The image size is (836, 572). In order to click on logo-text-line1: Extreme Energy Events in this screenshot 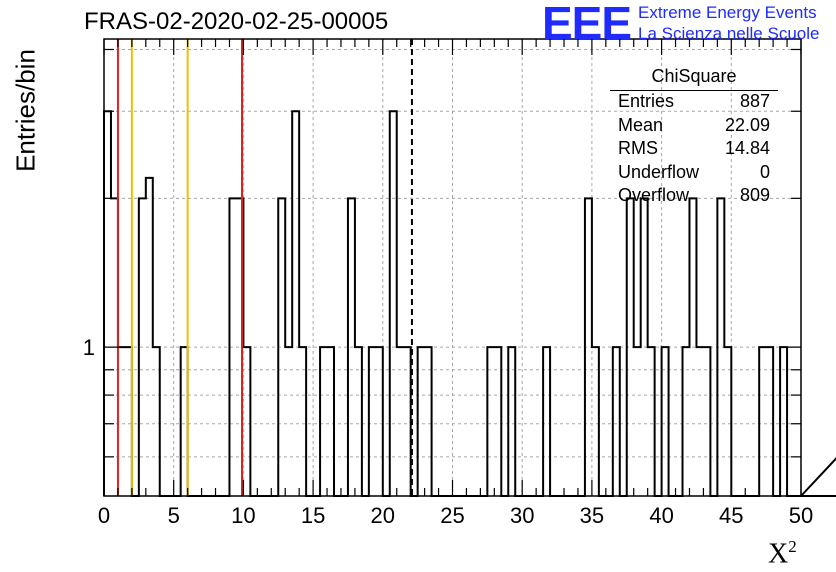, I will do `click(727, 12)`.